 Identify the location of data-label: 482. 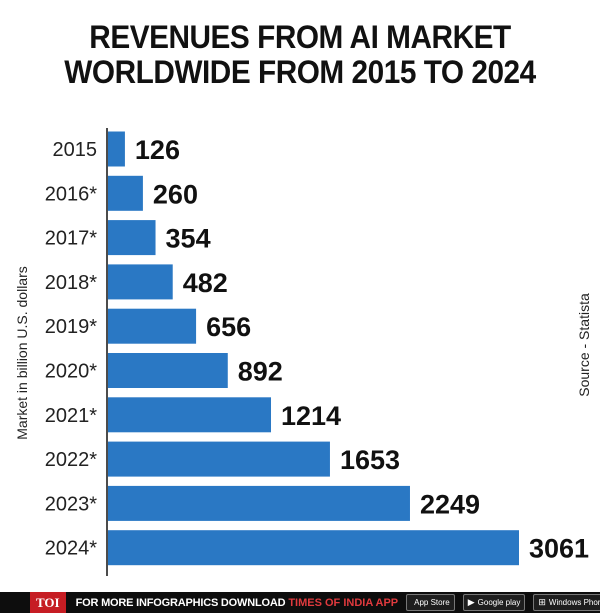
(205, 283).